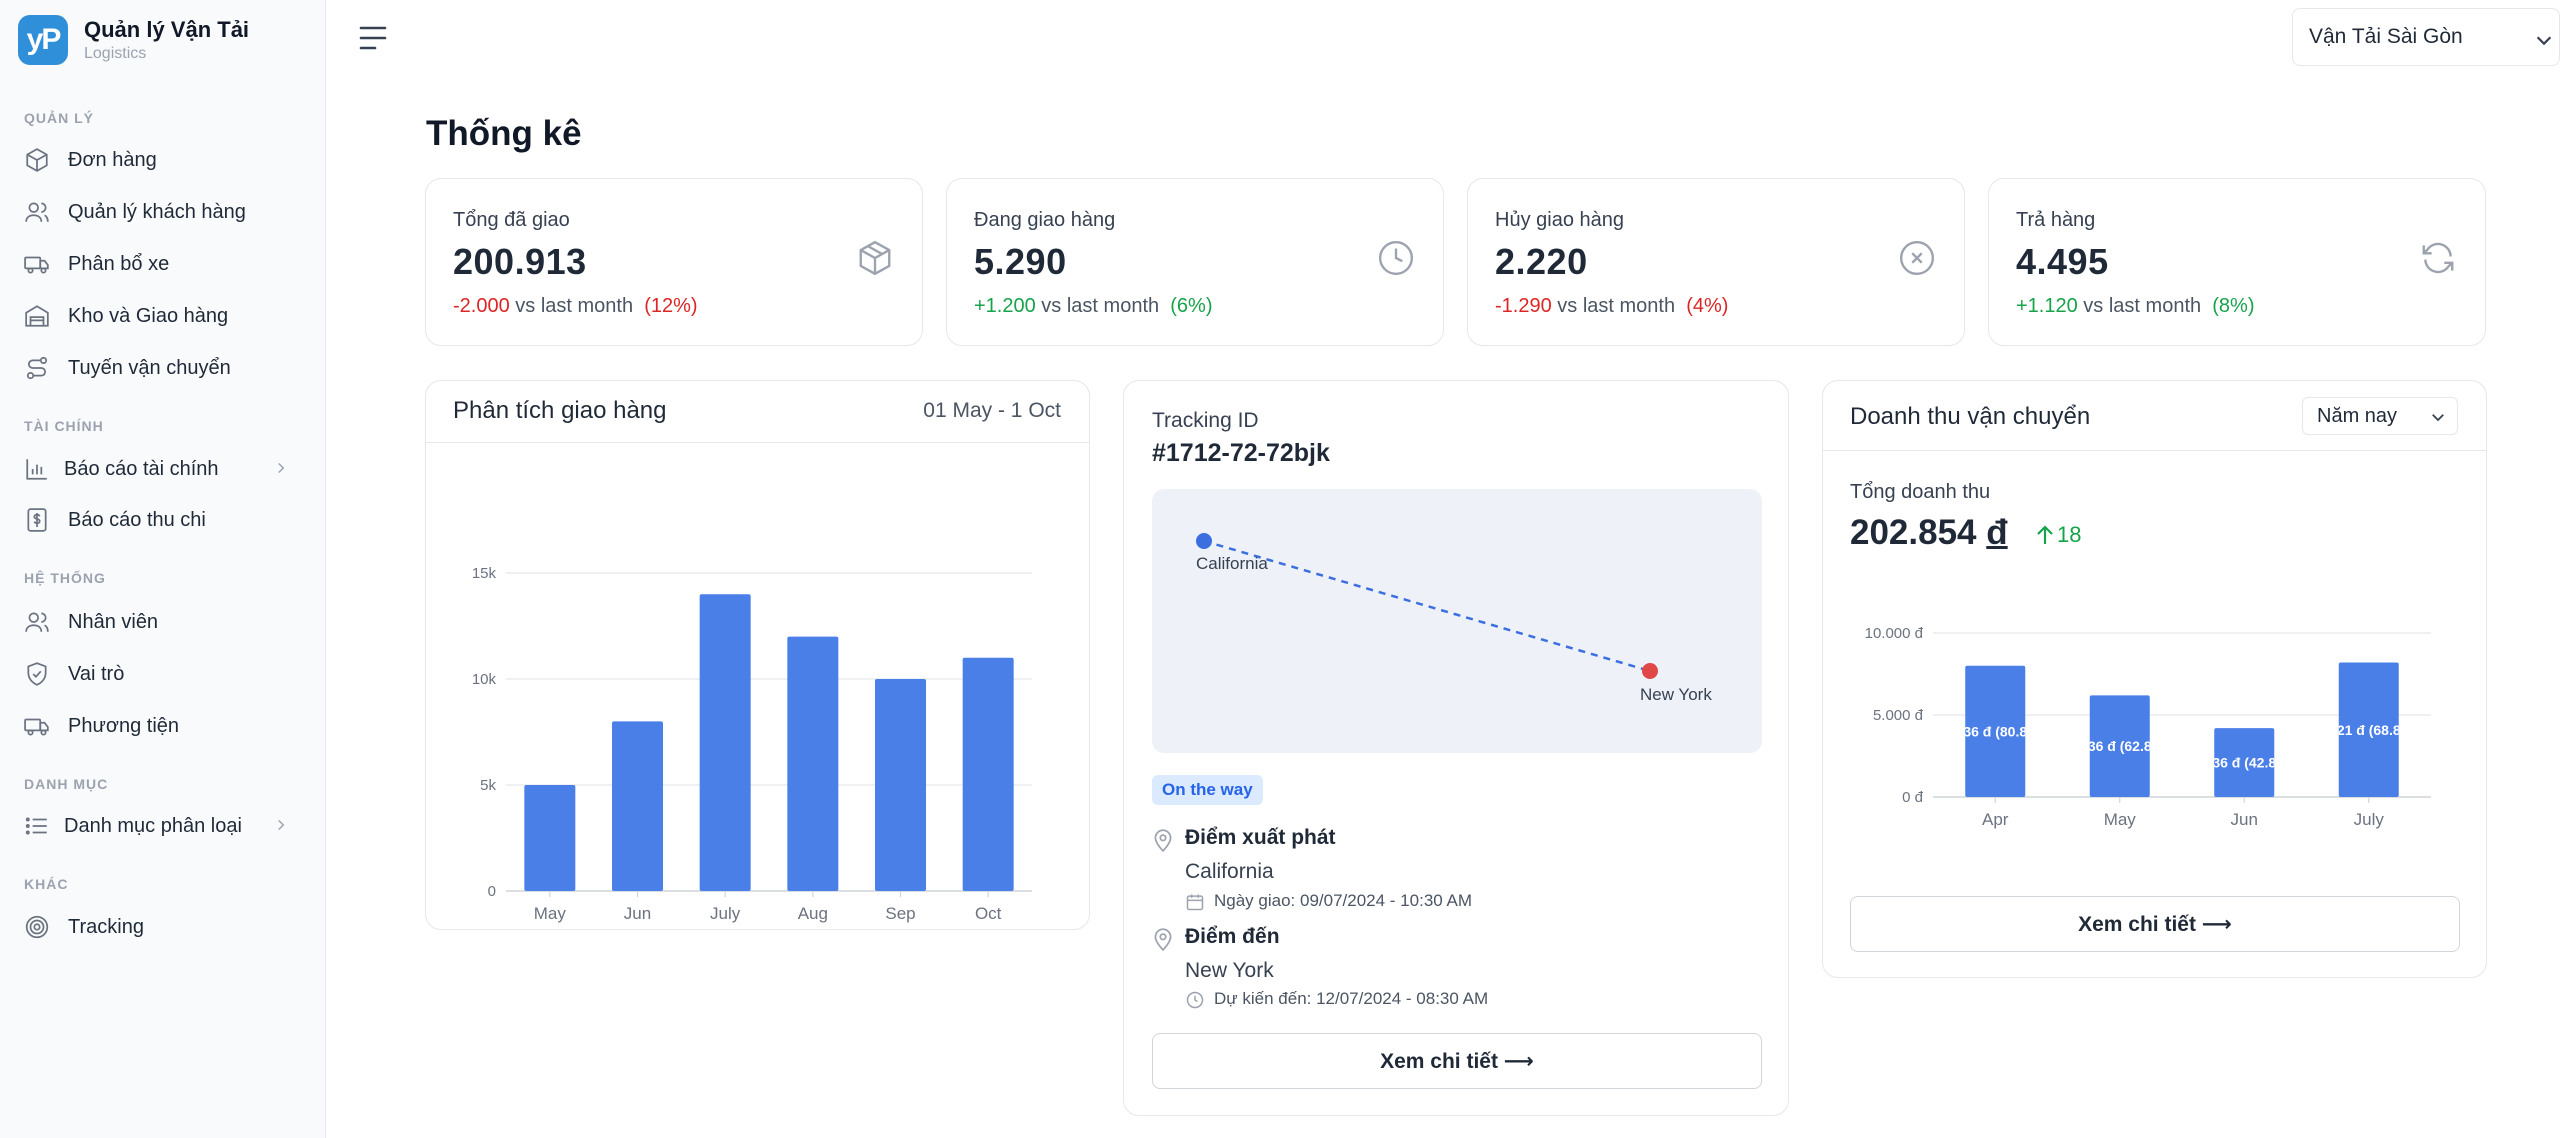 The image size is (2560, 1138). Describe the element at coordinates (2438, 258) in the screenshot. I see `refresh-icon` at that location.